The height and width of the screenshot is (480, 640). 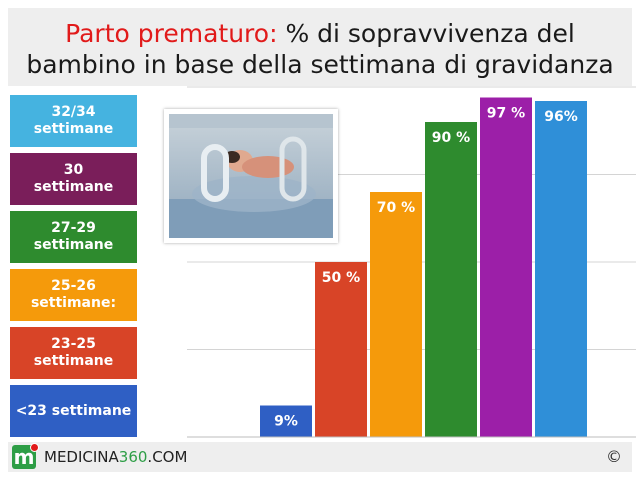 I want to click on legend-item: 25-26 settimane:, so click(x=73, y=295).